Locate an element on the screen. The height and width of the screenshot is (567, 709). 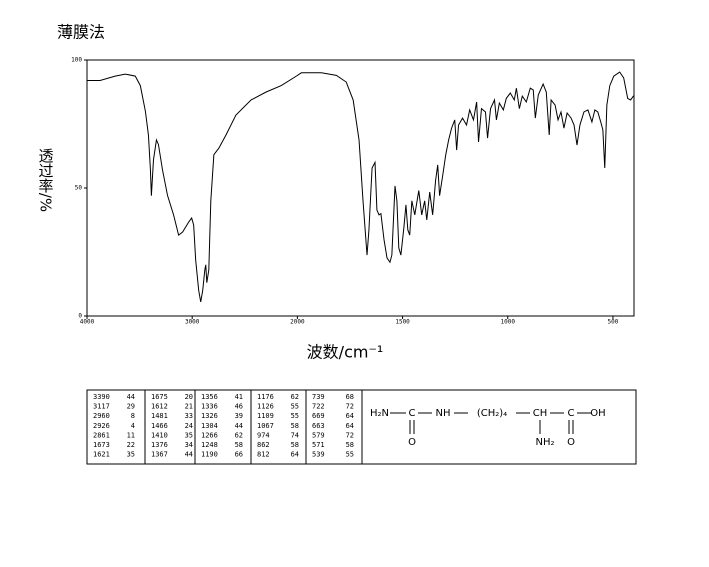
structure-group: CH is located at coordinates (540, 413).